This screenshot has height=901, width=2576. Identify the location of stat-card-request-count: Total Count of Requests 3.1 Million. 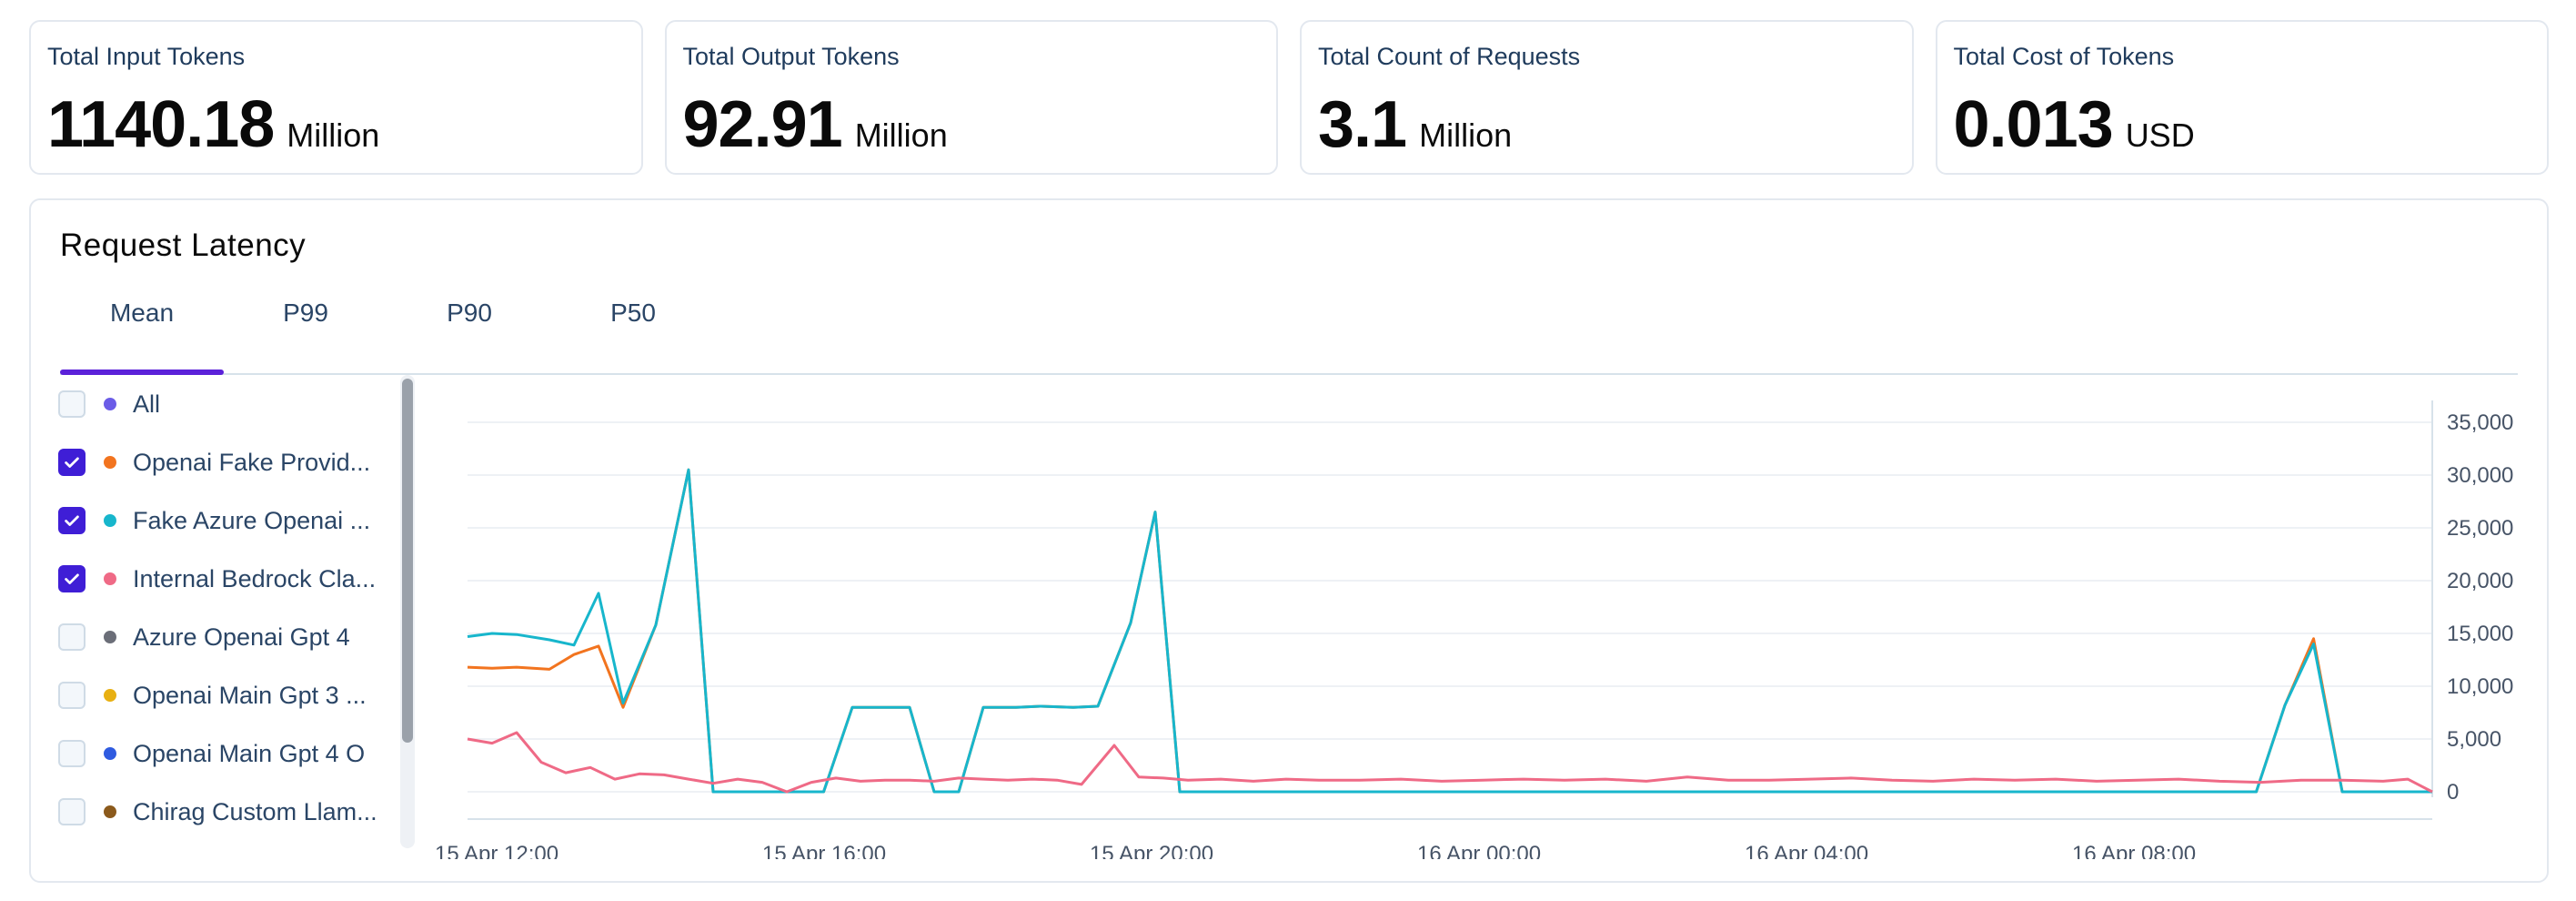
(1607, 97).